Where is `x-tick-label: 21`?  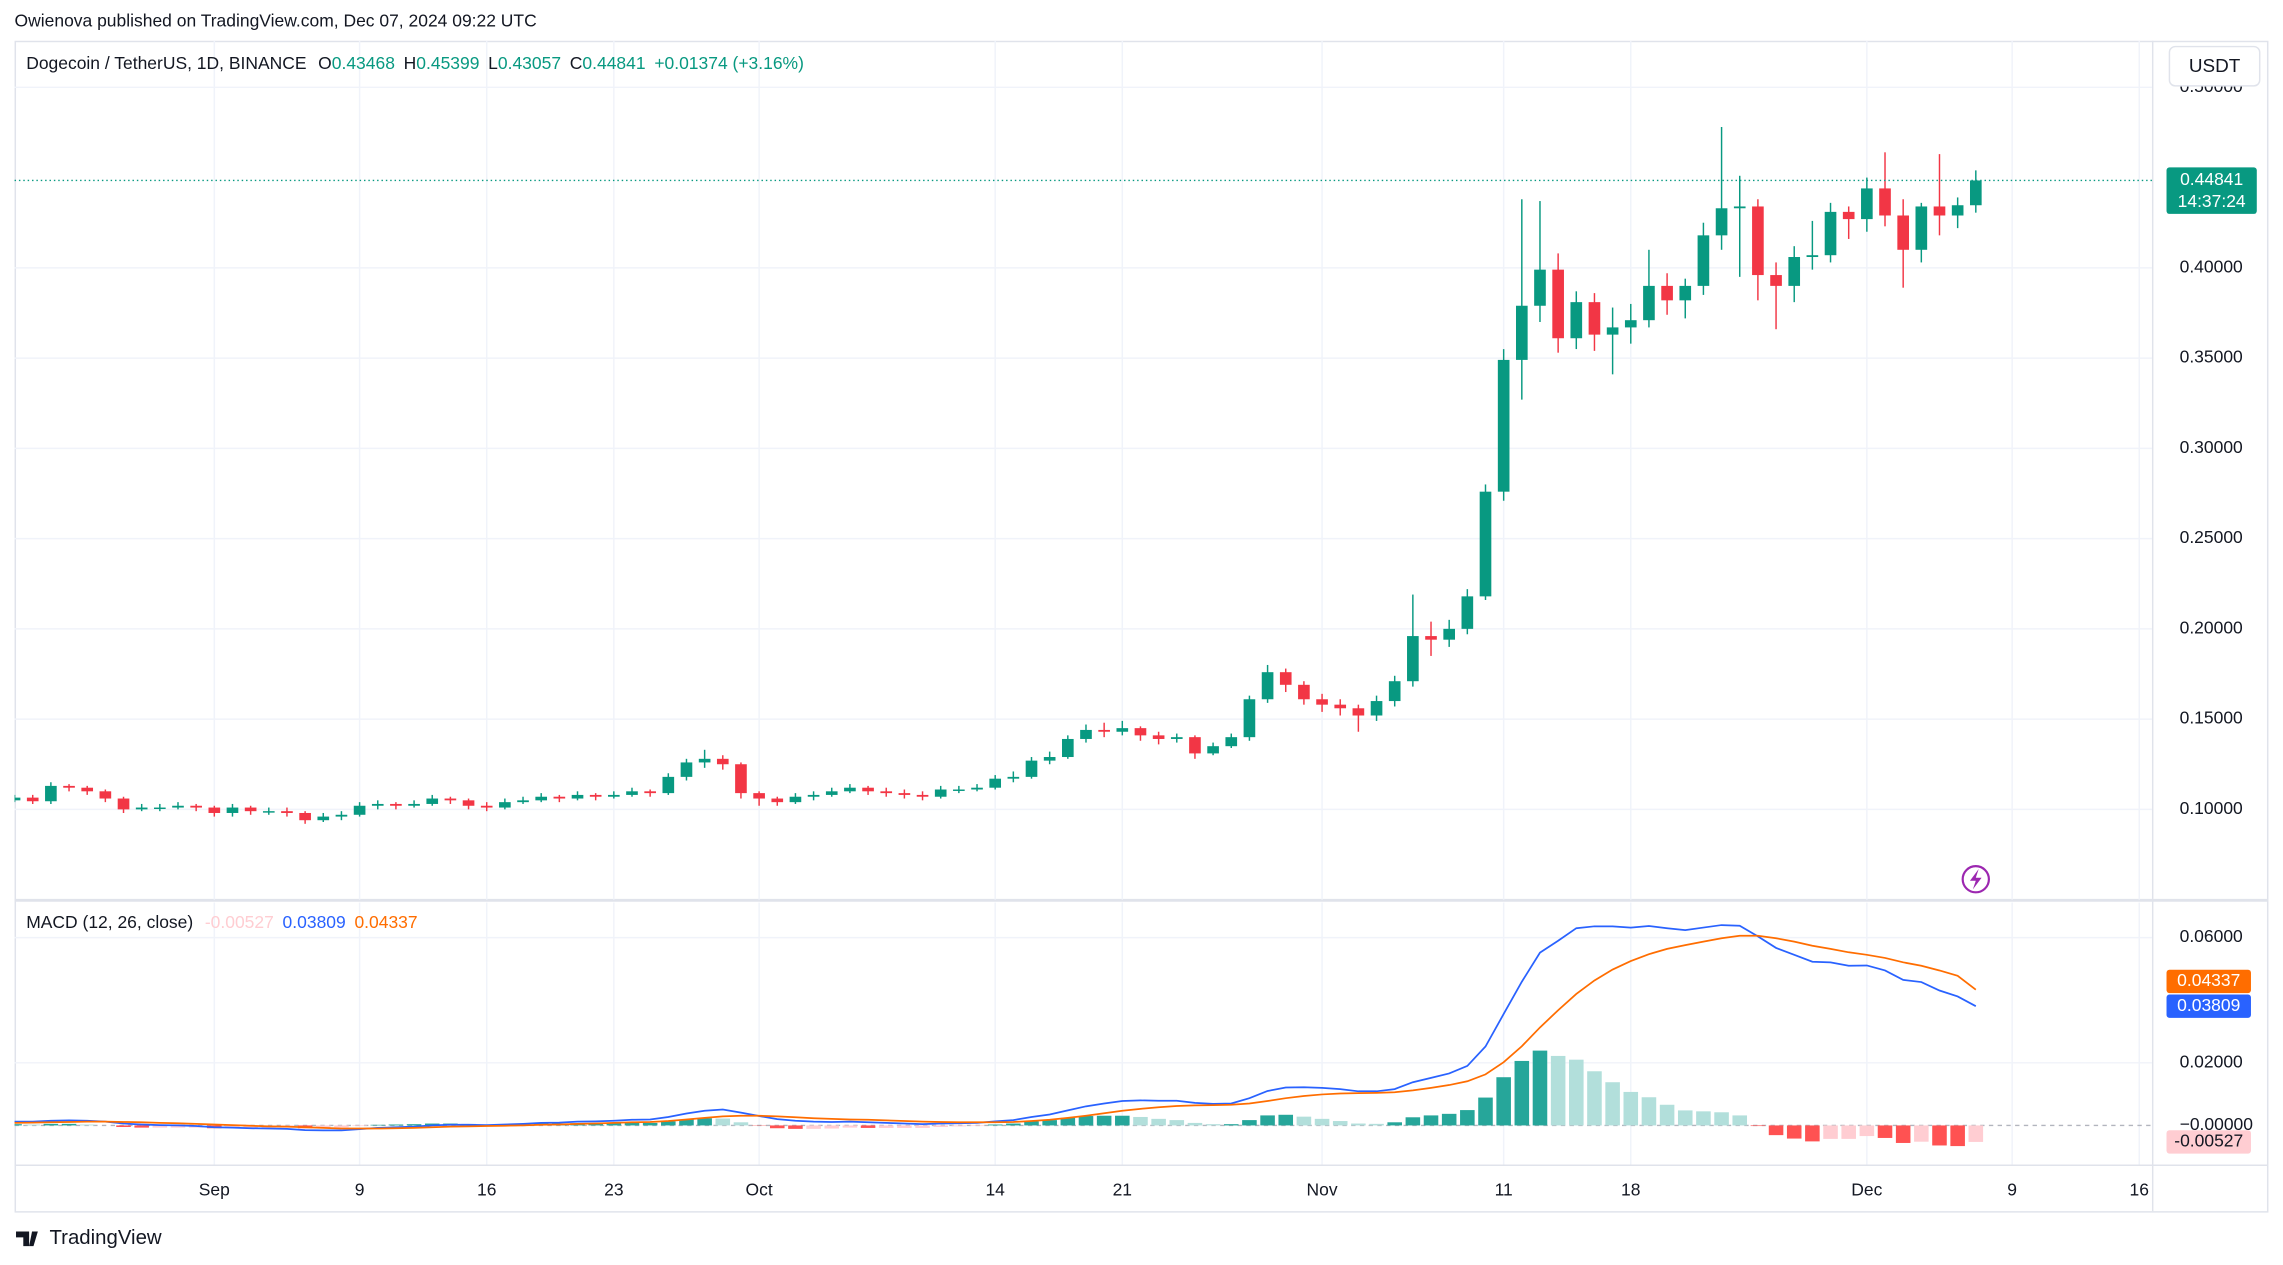 x-tick-label: 21 is located at coordinates (1122, 1189).